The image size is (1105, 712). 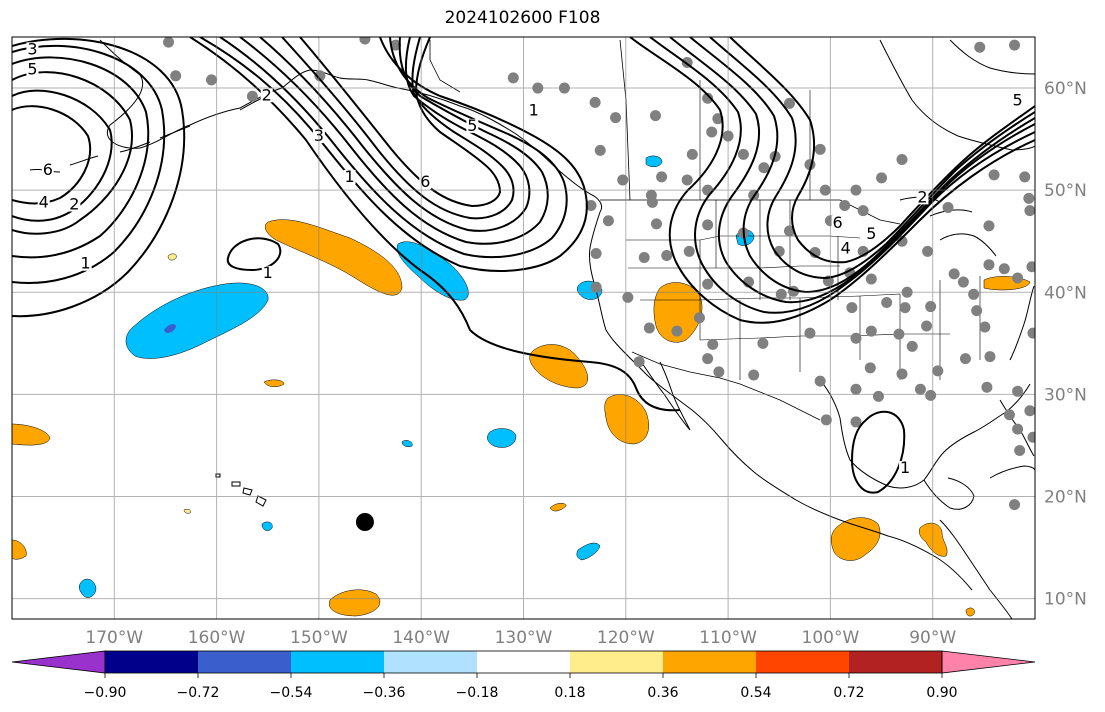 I want to click on colorbar-tick-label: 0.36, so click(x=662, y=693).